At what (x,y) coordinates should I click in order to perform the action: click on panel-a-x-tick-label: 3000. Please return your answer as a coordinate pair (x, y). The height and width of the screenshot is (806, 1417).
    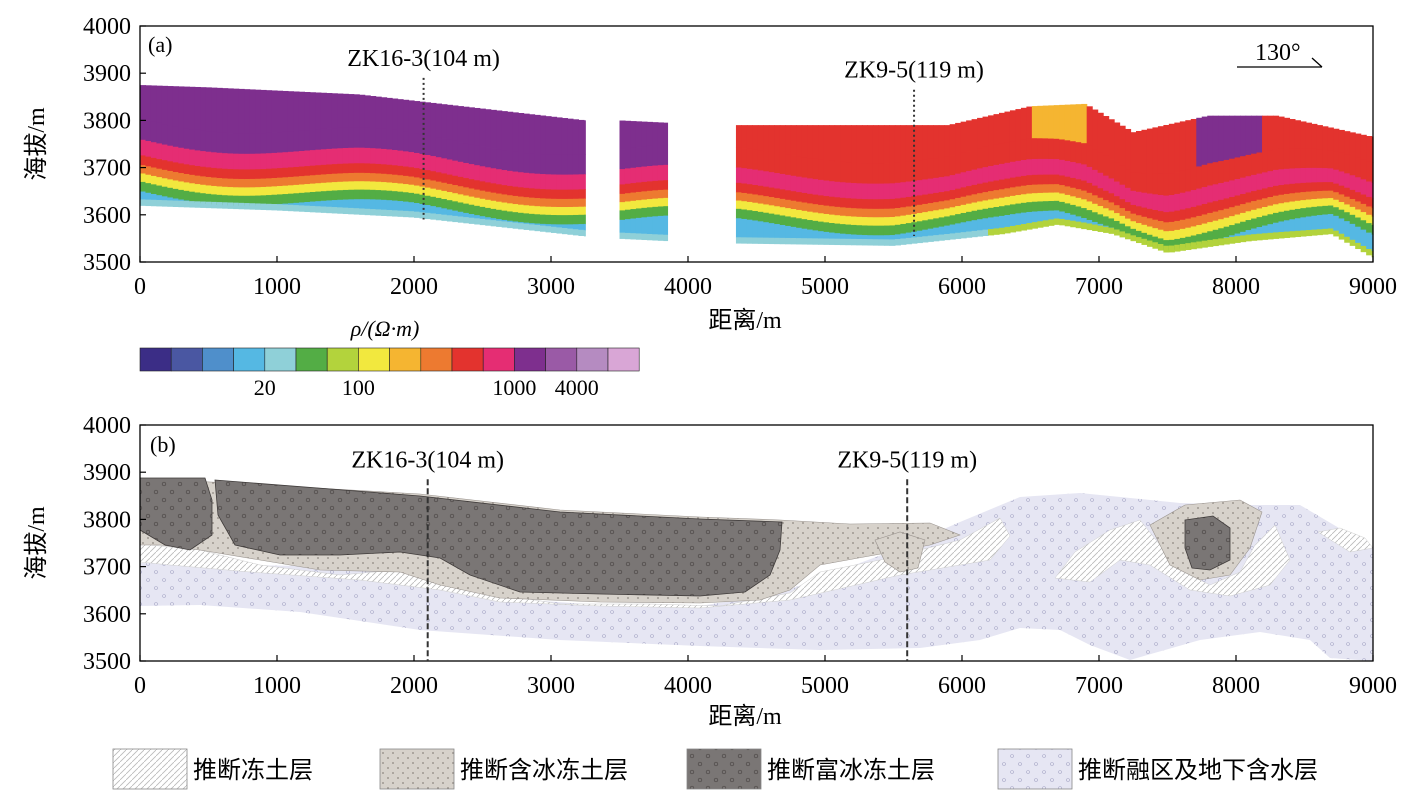
    Looking at the image, I should click on (551, 287).